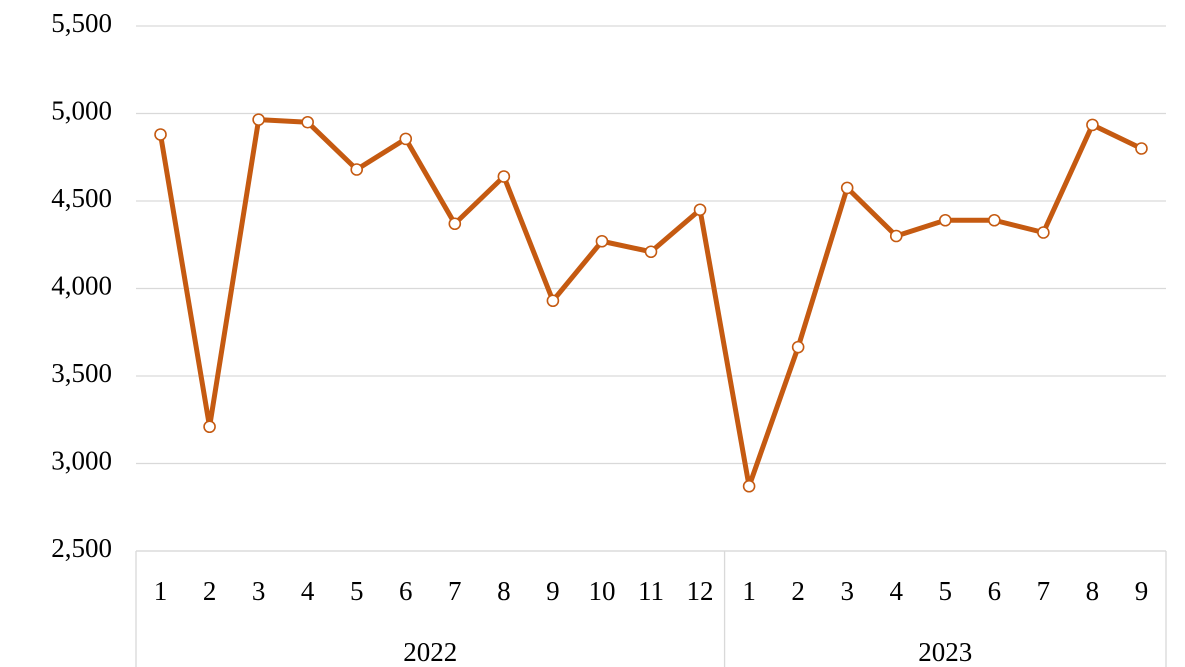 The image size is (1185, 667). Describe the element at coordinates (430, 652) in the screenshot. I see `x-group-label: 2022` at that location.